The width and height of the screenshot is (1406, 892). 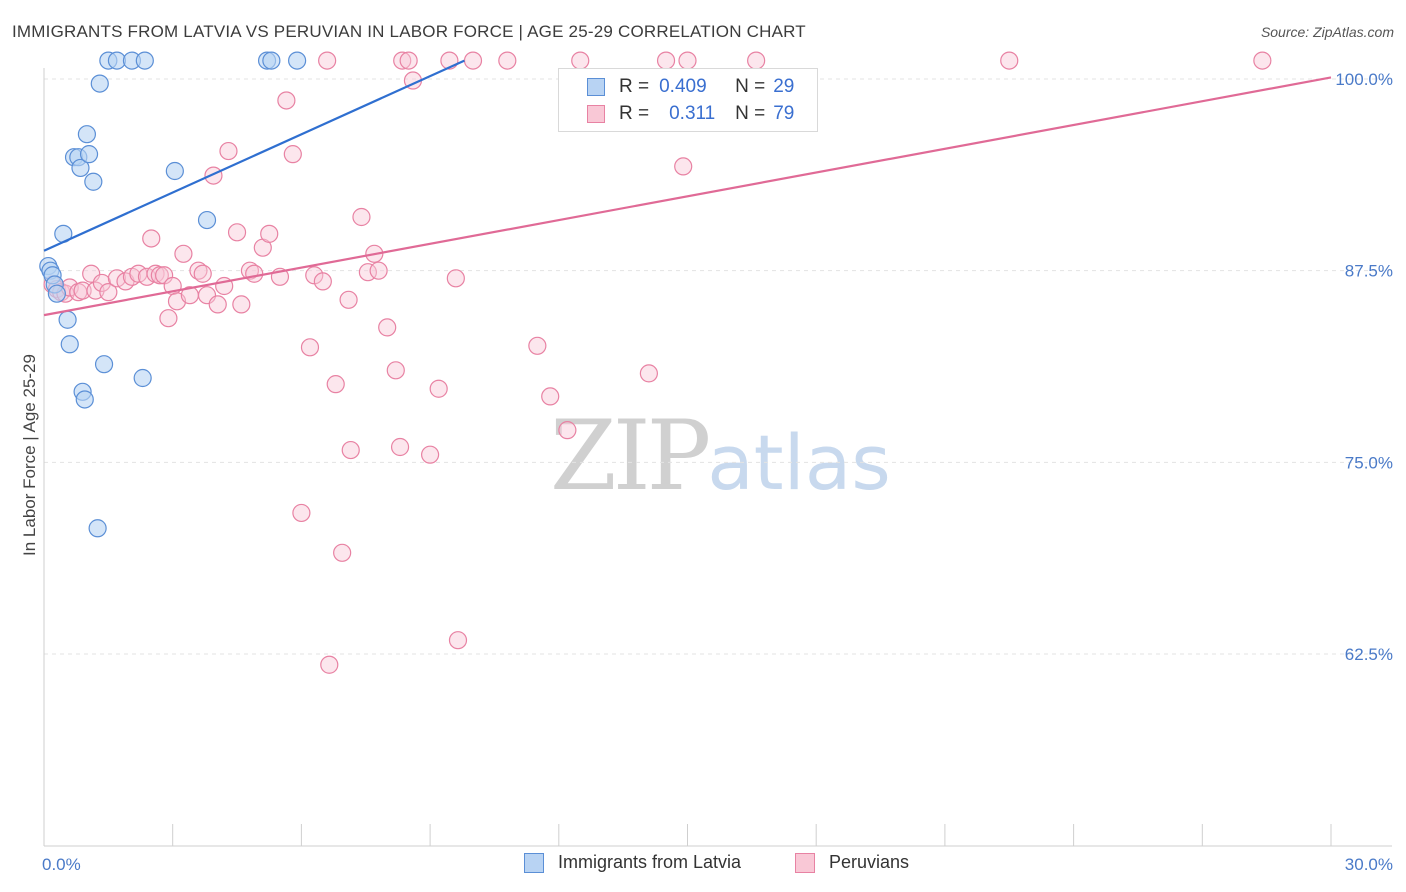 I want to click on latvia-trend-line, so click(x=254, y=155).